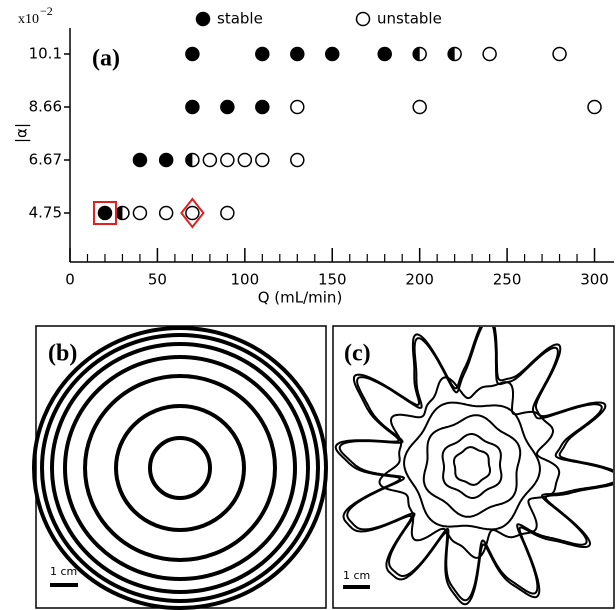 This screenshot has height=610, width=616. What do you see at coordinates (419, 280) in the screenshot?
I see `x-tick-label: 200` at bounding box center [419, 280].